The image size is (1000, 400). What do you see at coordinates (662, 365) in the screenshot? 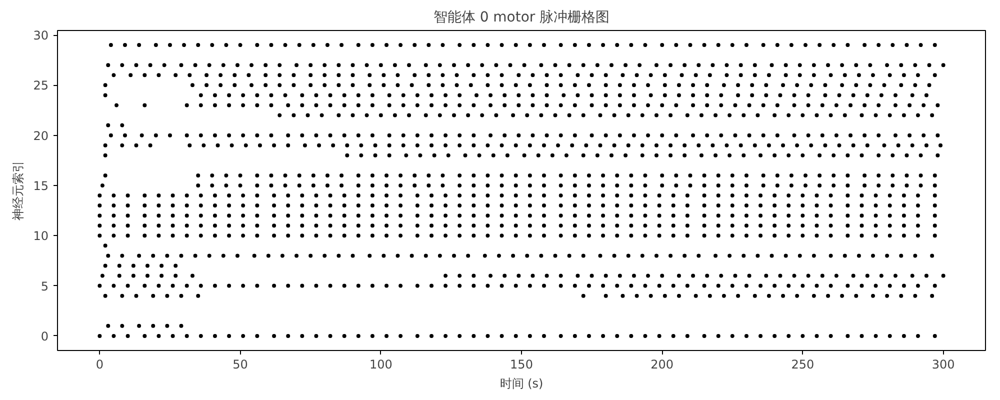
I see `x-tick-label: 200` at bounding box center [662, 365].